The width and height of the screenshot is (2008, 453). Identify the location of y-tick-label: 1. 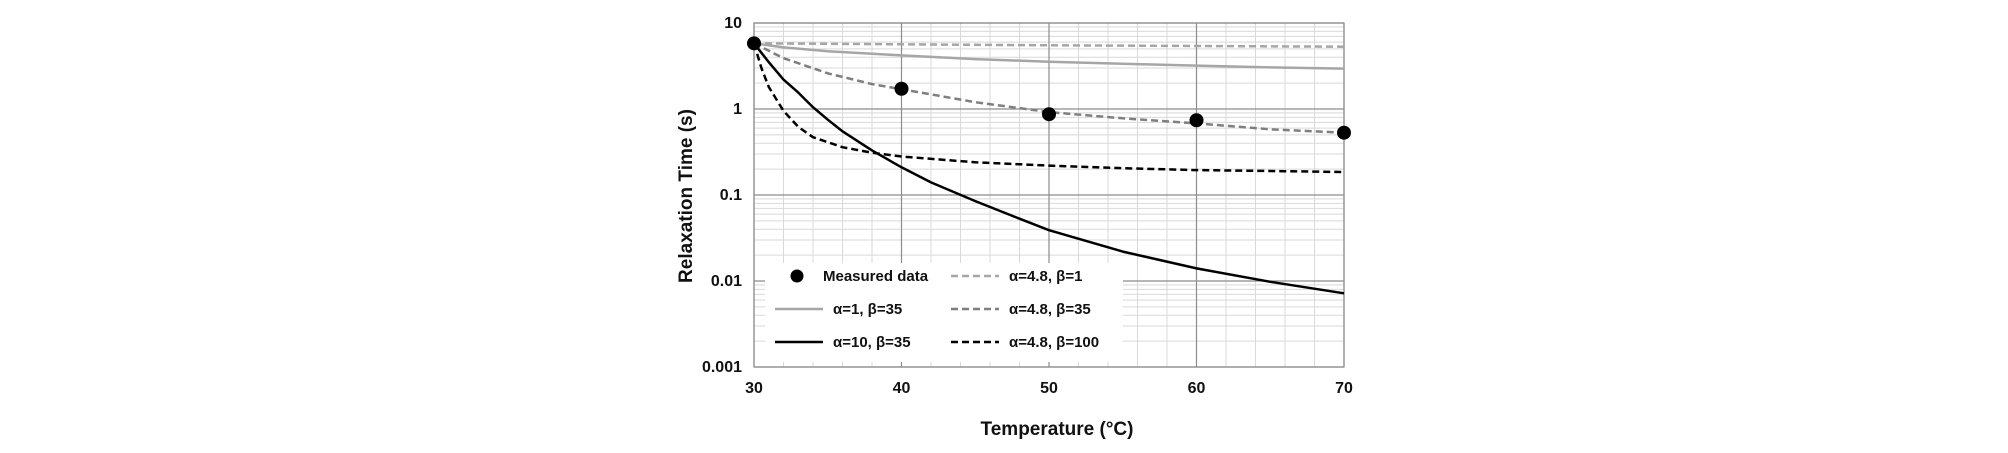
(737, 109).